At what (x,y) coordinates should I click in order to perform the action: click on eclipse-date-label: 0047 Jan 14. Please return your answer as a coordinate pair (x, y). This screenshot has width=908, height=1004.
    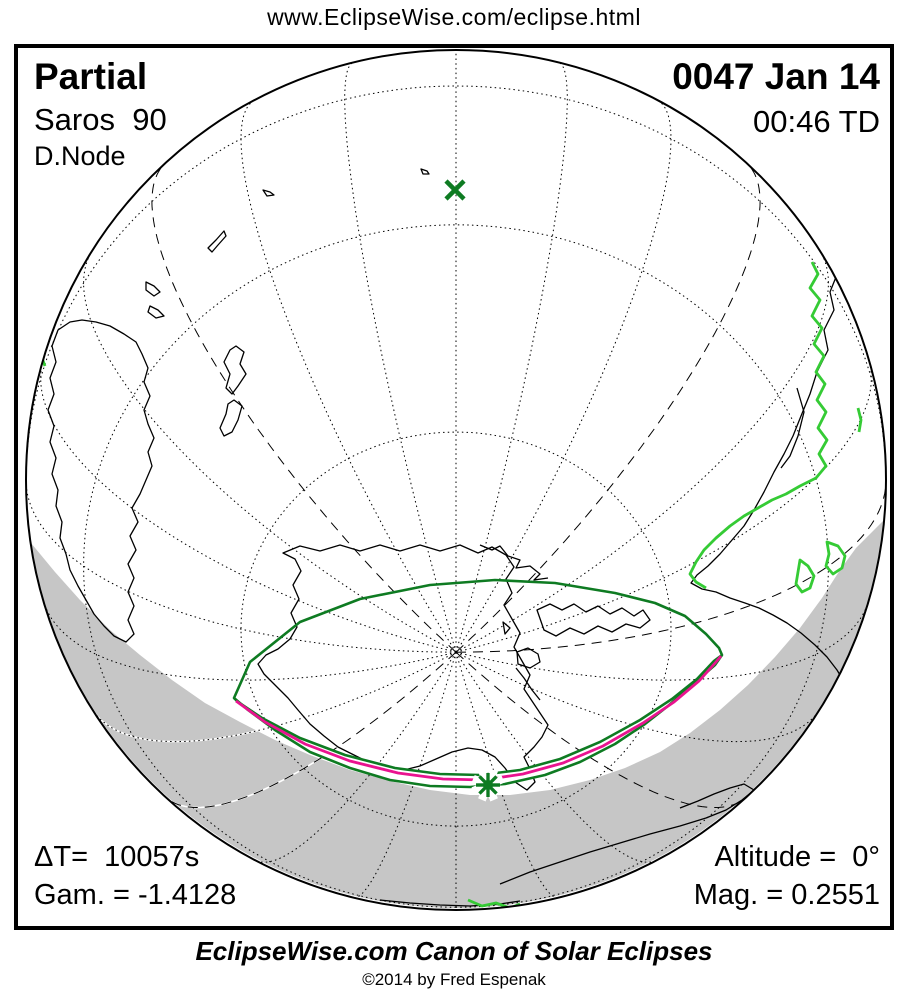
    Looking at the image, I should click on (776, 76).